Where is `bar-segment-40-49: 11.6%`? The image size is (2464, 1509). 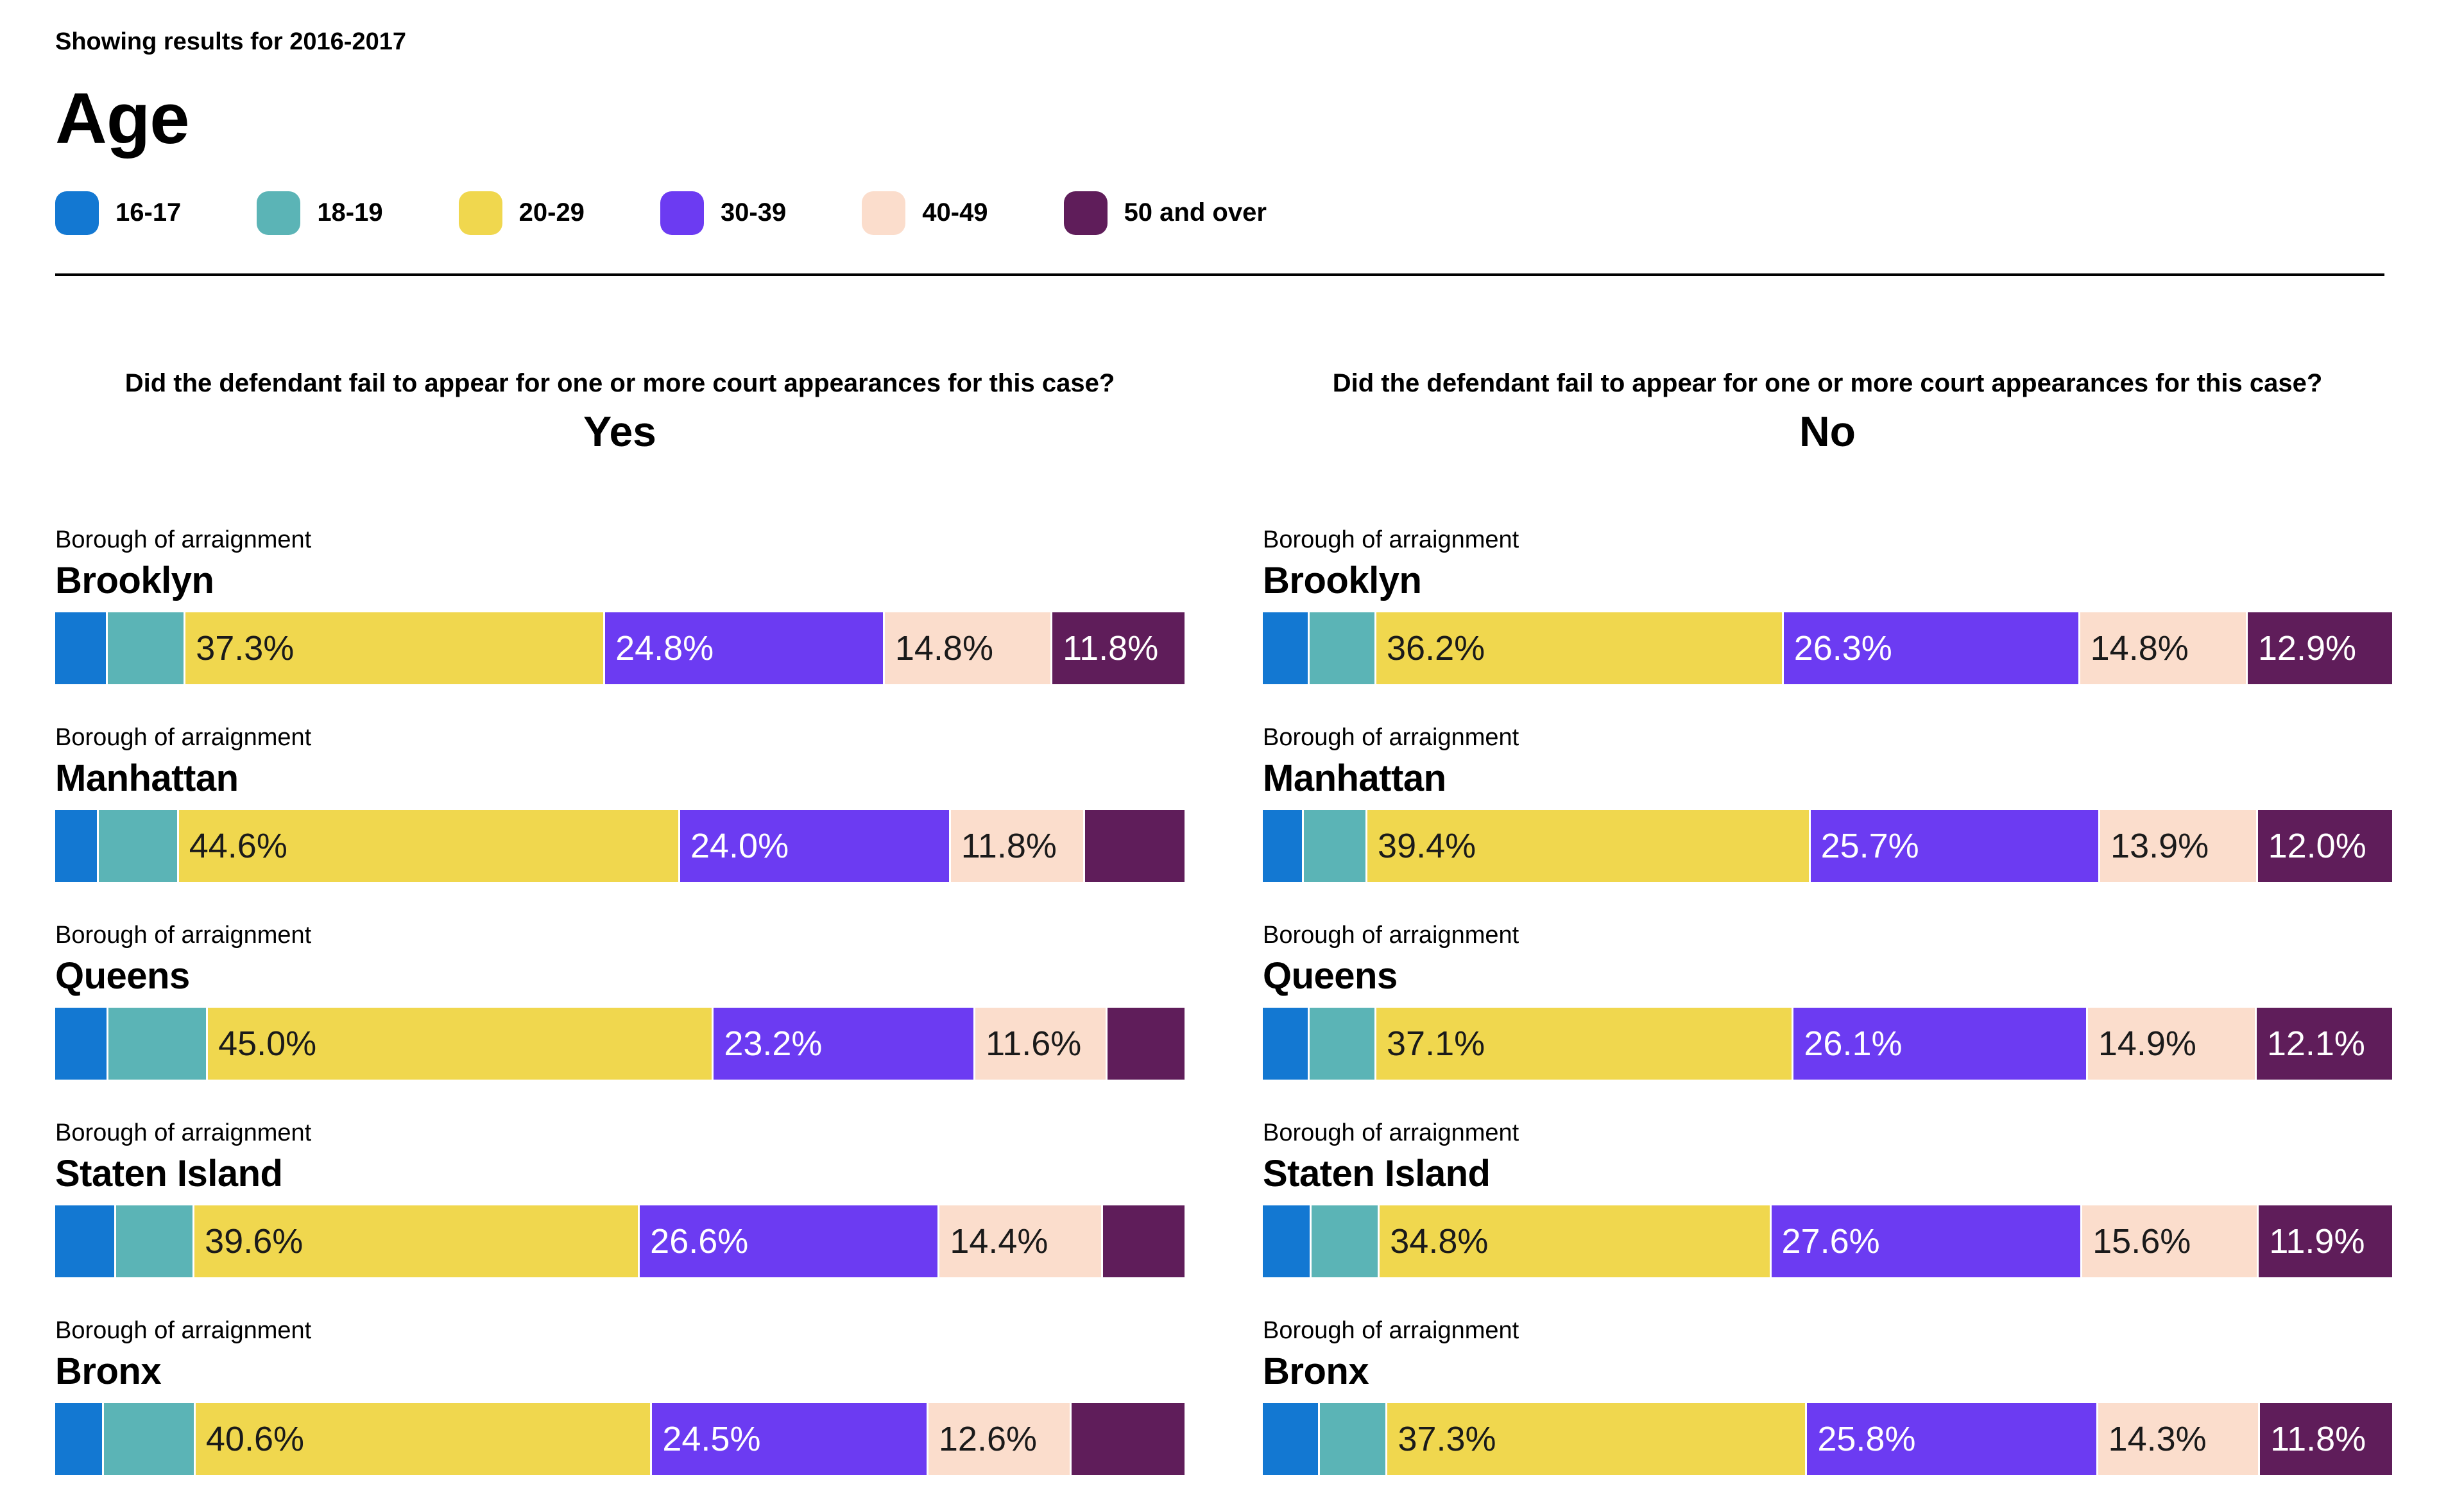 bar-segment-40-49: 11.6% is located at coordinates (1041, 1043).